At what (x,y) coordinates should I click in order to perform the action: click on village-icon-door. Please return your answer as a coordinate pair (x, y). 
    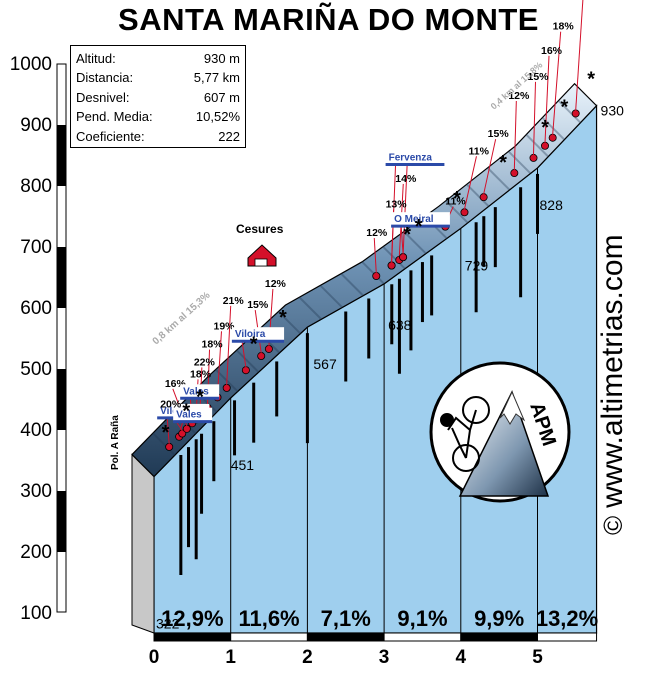
    Looking at the image, I should click on (261, 262).